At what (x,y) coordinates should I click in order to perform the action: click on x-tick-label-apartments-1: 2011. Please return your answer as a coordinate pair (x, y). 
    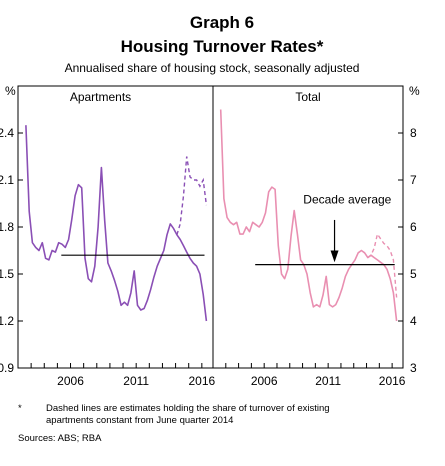
    Looking at the image, I should click on (136, 381).